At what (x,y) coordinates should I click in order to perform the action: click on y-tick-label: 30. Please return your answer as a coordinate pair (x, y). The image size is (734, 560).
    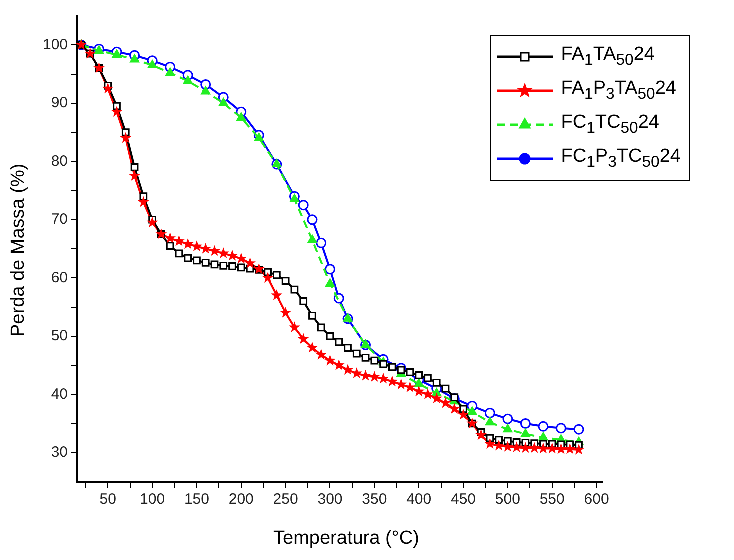
    Looking at the image, I should click on (59, 453).